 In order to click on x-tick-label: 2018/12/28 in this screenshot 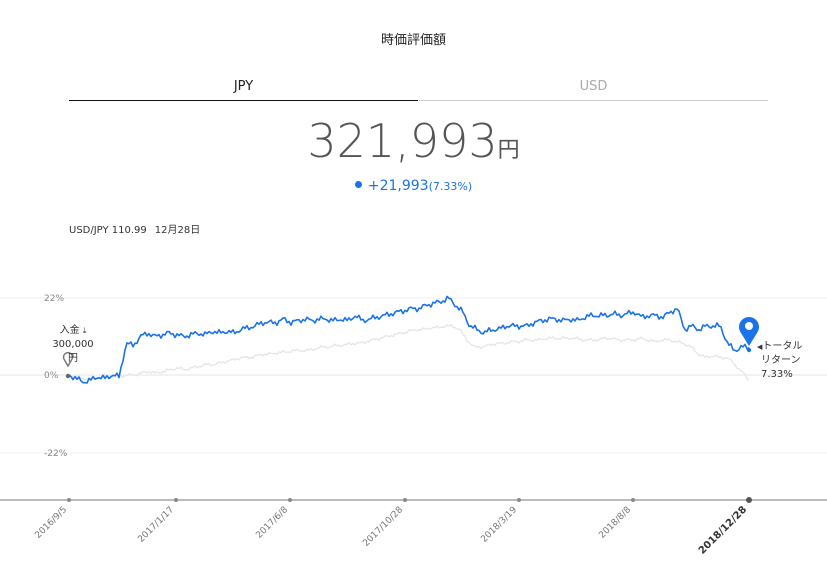, I will do `click(723, 530)`.